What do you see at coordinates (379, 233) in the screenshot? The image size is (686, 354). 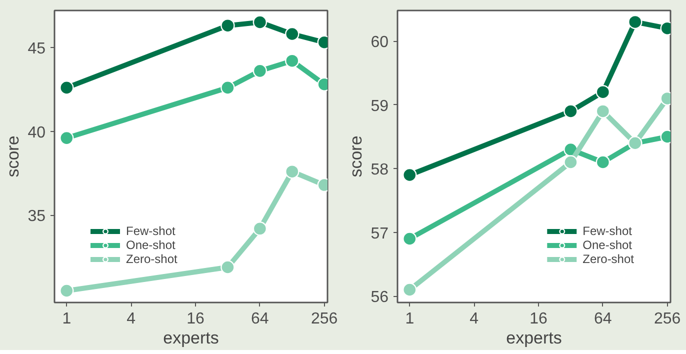 I see `y-tick-label: 57` at bounding box center [379, 233].